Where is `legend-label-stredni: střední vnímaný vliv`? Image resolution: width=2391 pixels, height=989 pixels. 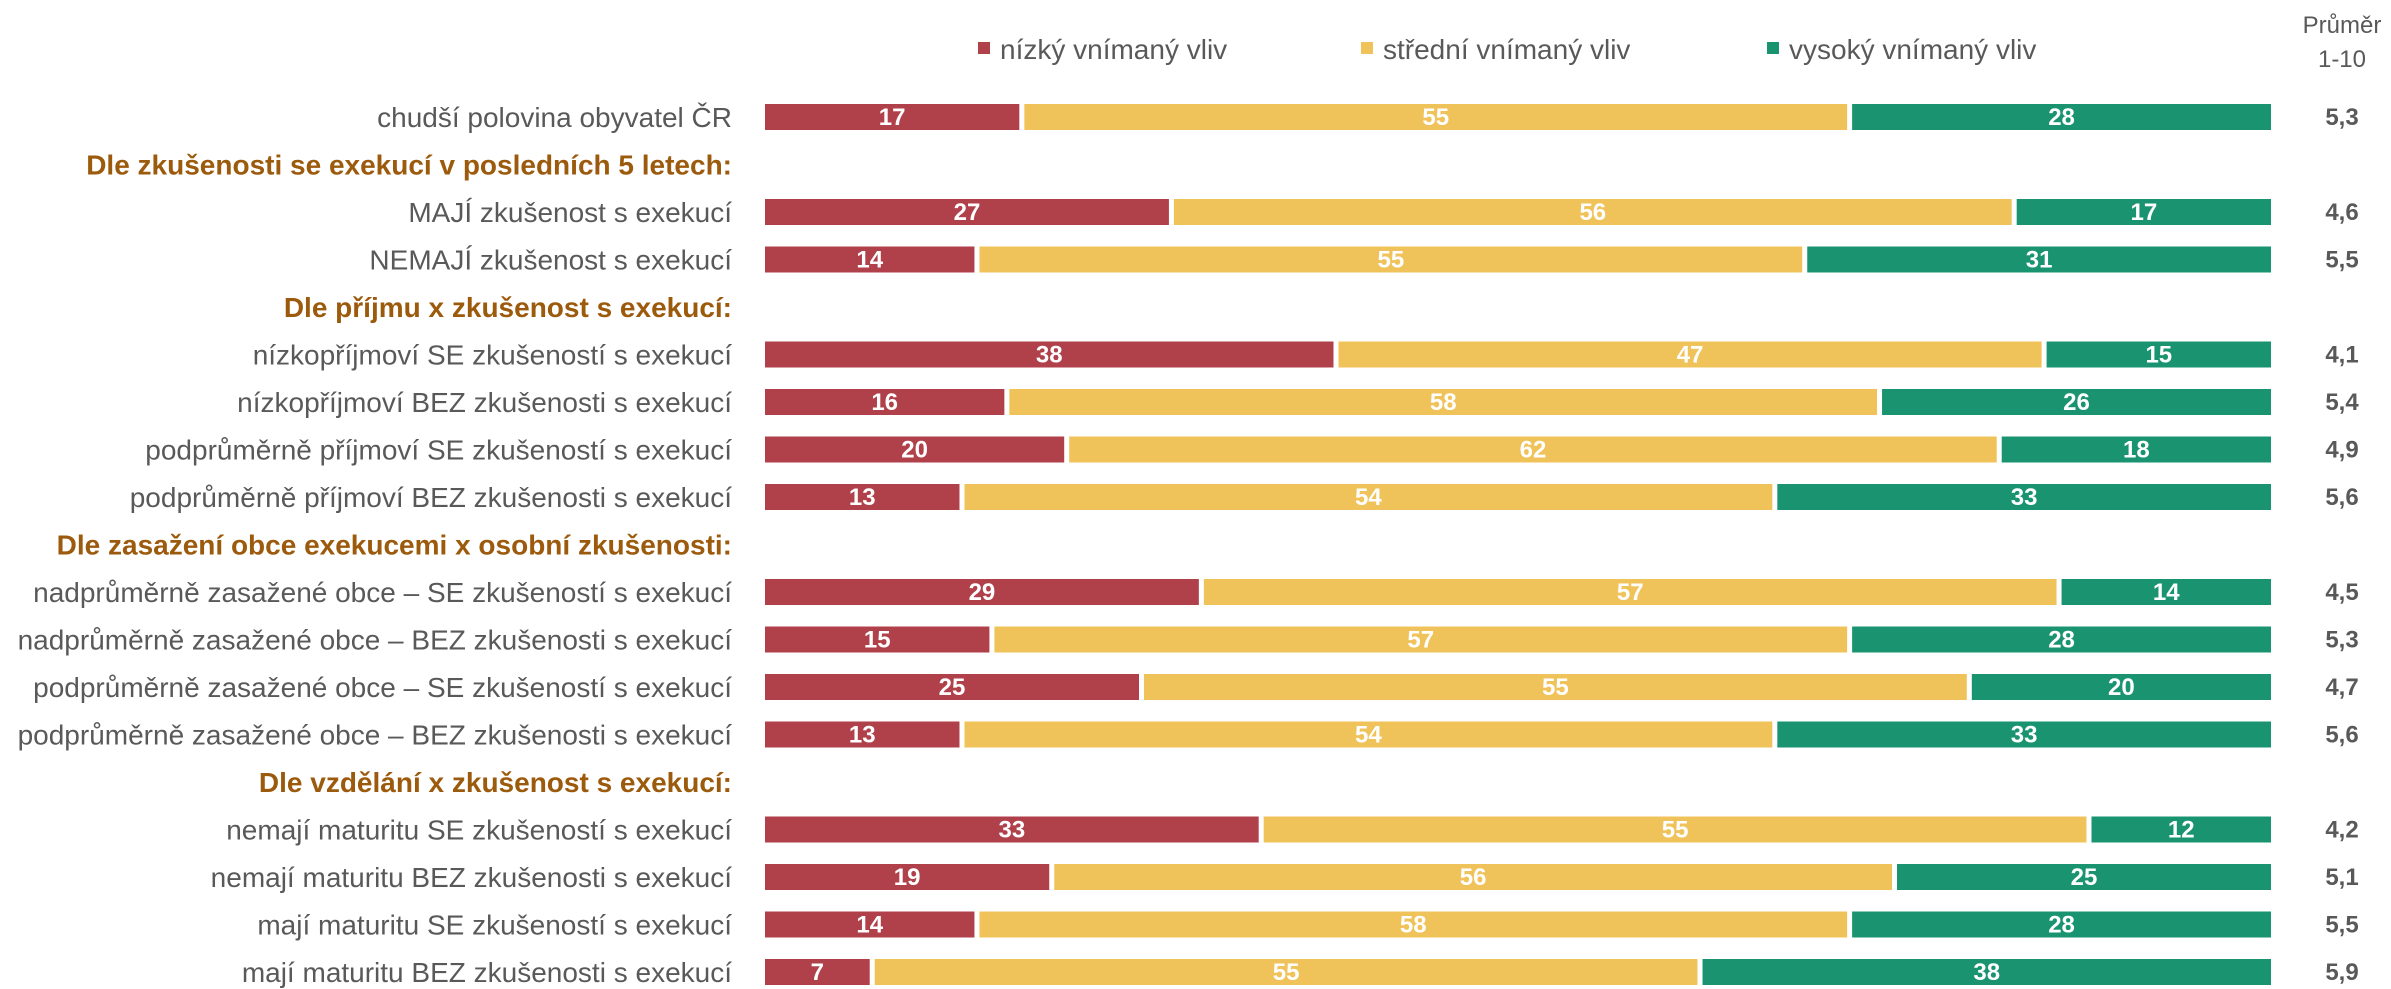
legend-label-stredni: střední vnímaný vliv is located at coordinates (1506, 49).